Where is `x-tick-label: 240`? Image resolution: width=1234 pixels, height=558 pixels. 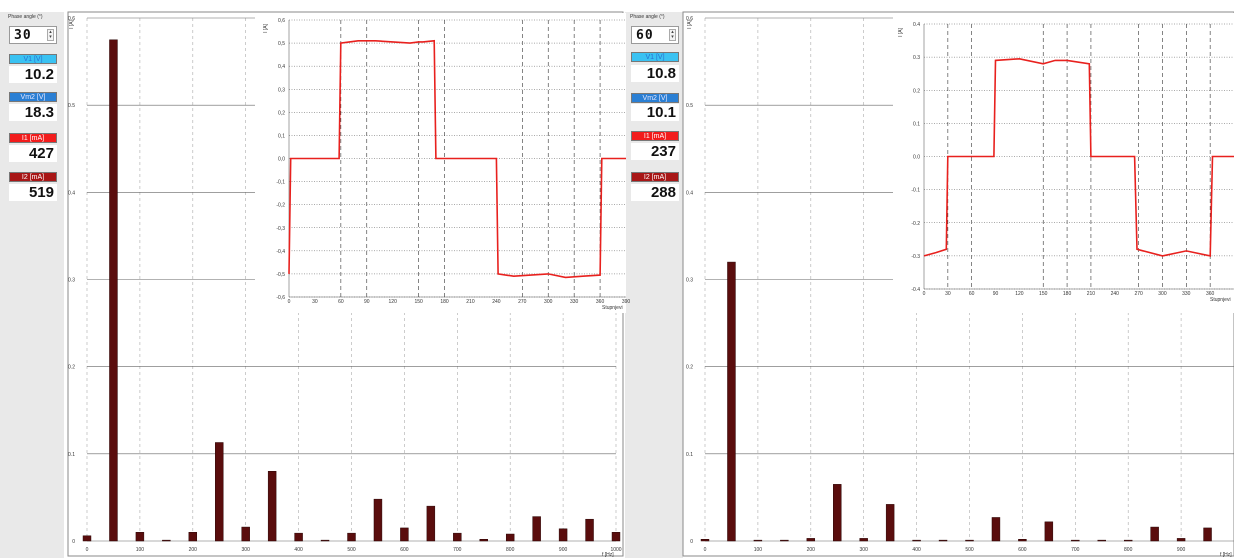
x-tick-label: 240 is located at coordinates (496, 302).